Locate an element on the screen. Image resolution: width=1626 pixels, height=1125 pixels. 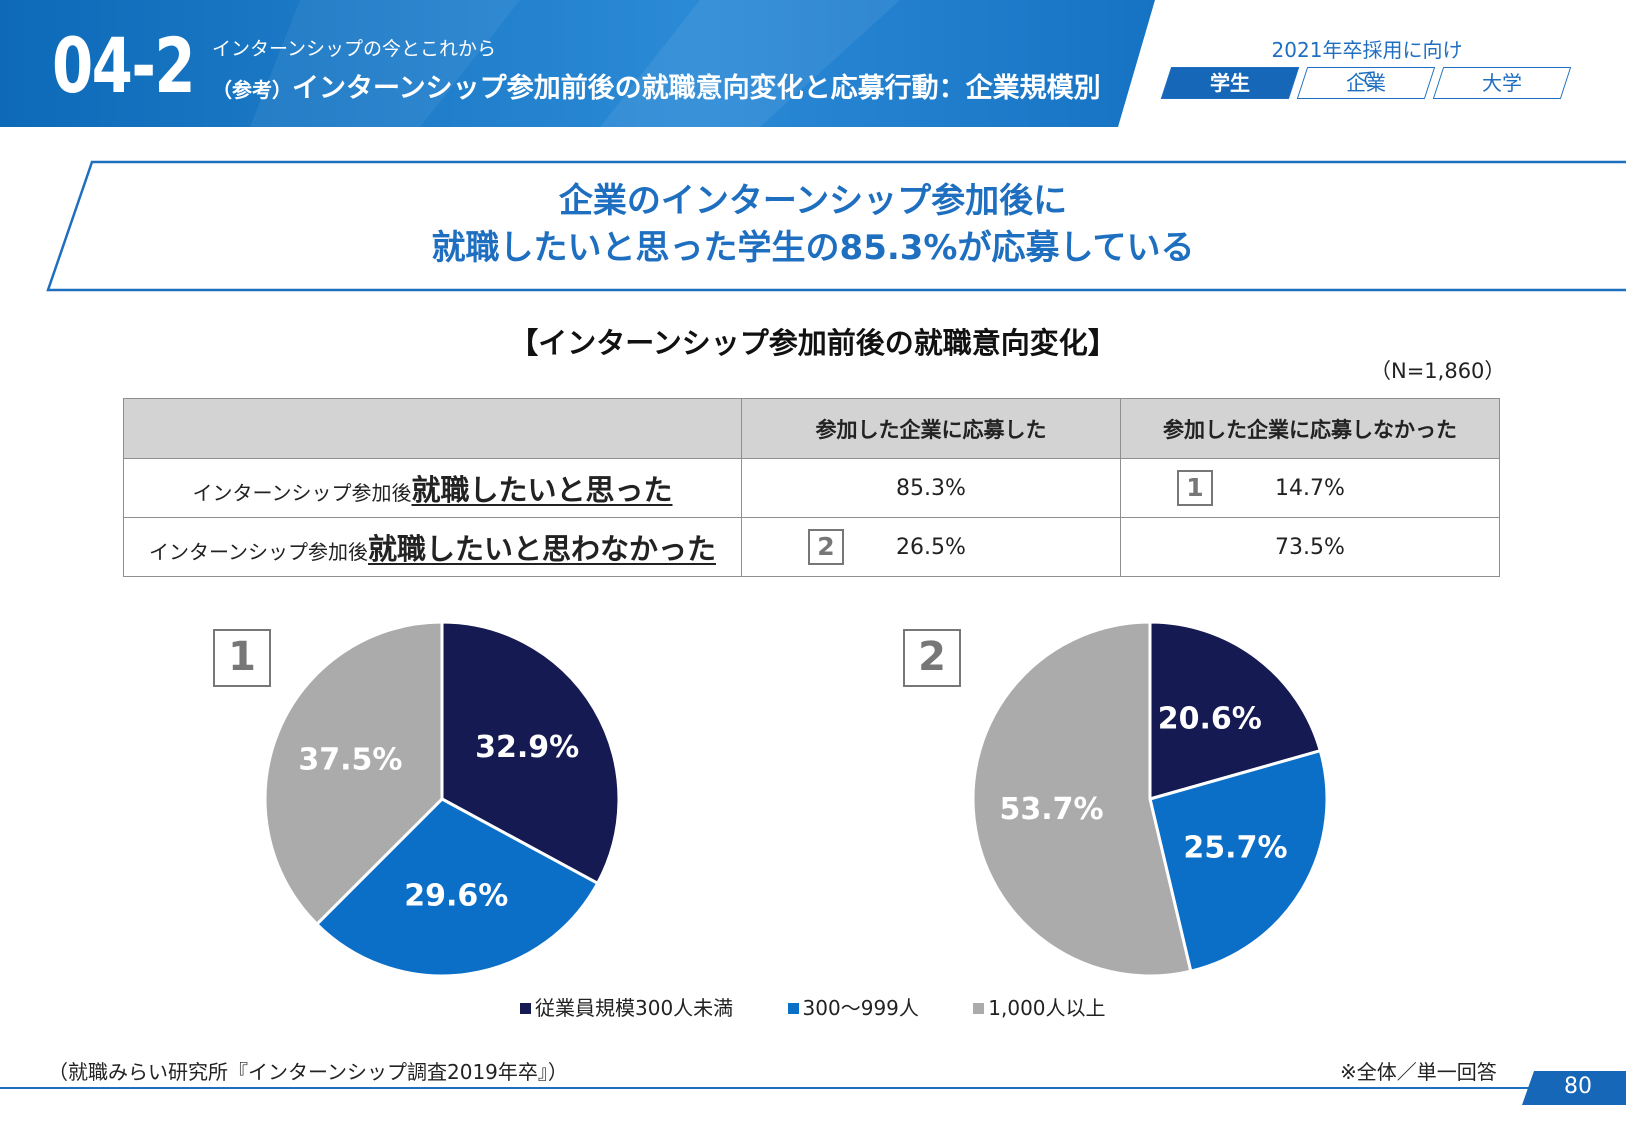
legend-item: 300〜999人 is located at coordinates (853, 1006).